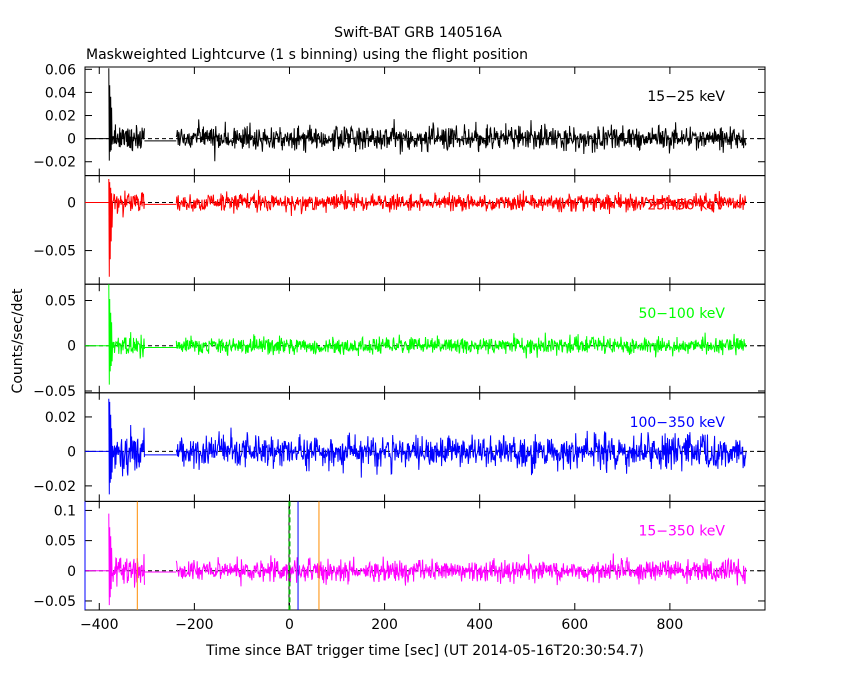  What do you see at coordinates (18, 340) in the screenshot?
I see `y-axis-label: Counts/sec/det` at bounding box center [18, 340].